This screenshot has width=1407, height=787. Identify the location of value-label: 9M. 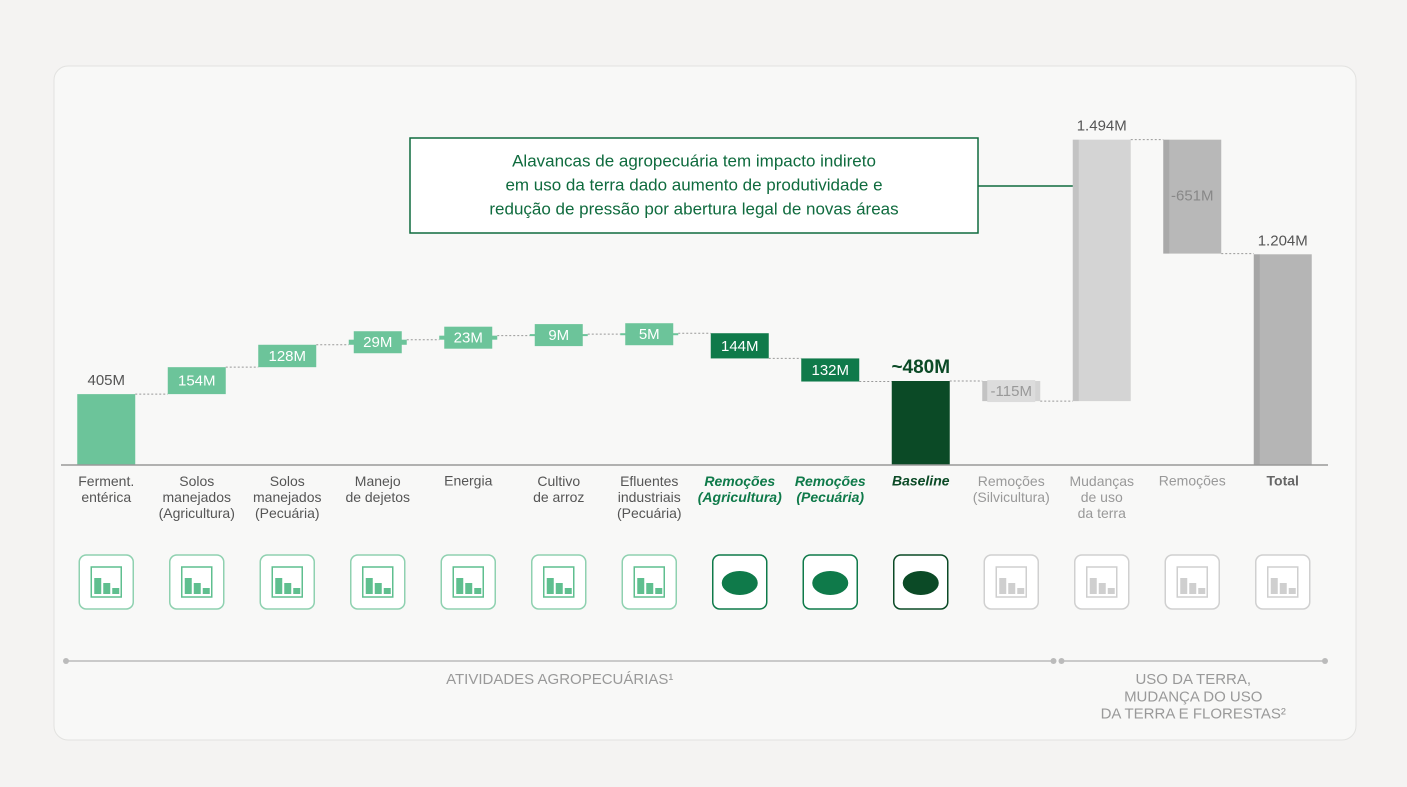
(558, 335).